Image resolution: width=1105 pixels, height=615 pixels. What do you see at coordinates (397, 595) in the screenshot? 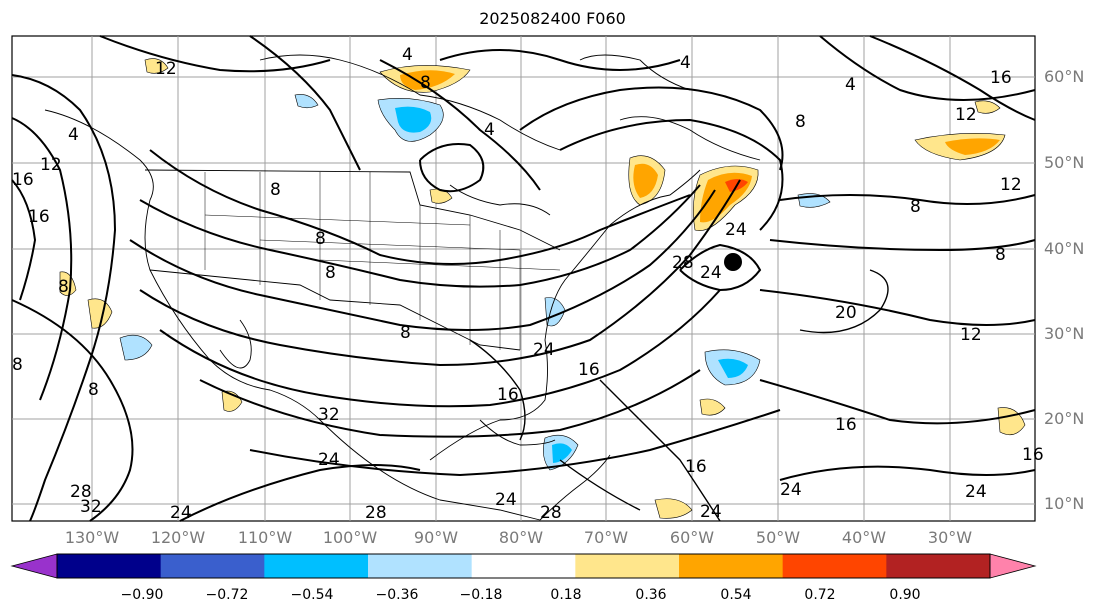
I see `colorbar-tick-label: −0.36` at bounding box center [397, 595].